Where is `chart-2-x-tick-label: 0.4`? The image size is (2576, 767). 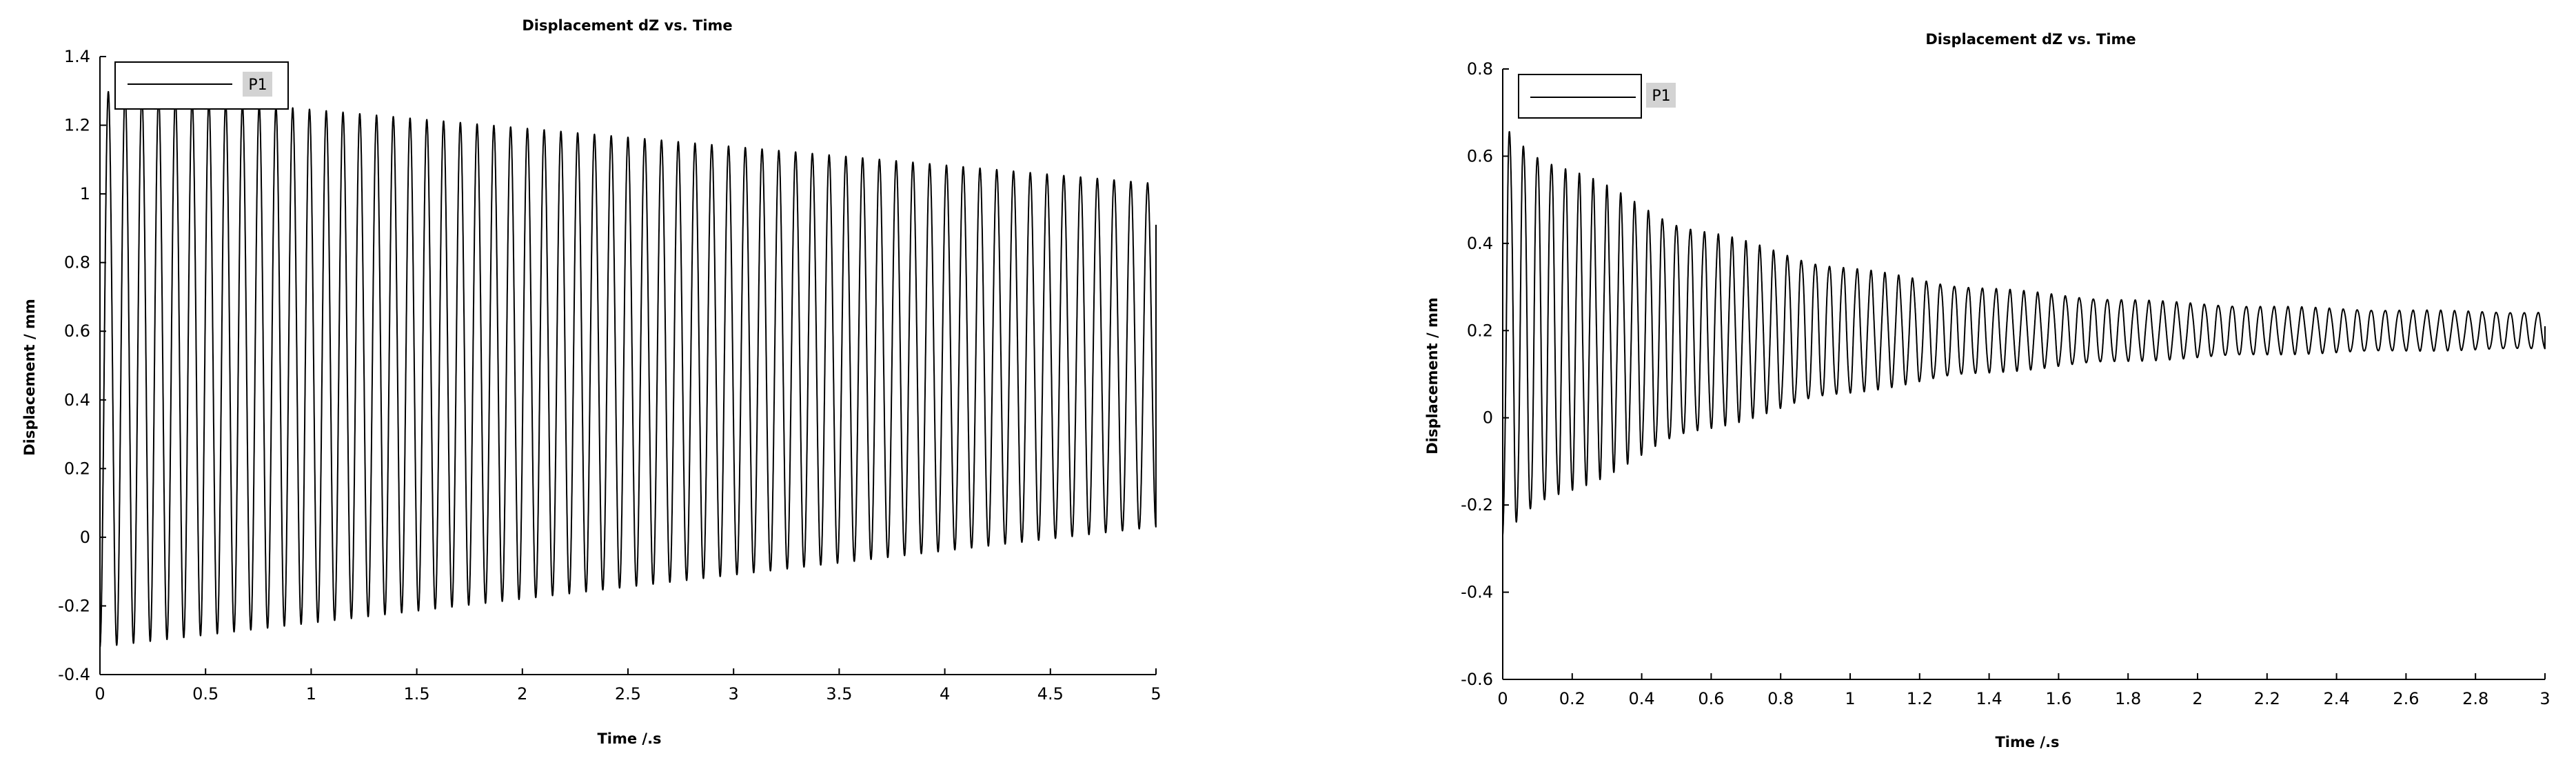
chart-2-x-tick-label: 0.4 is located at coordinates (1642, 699).